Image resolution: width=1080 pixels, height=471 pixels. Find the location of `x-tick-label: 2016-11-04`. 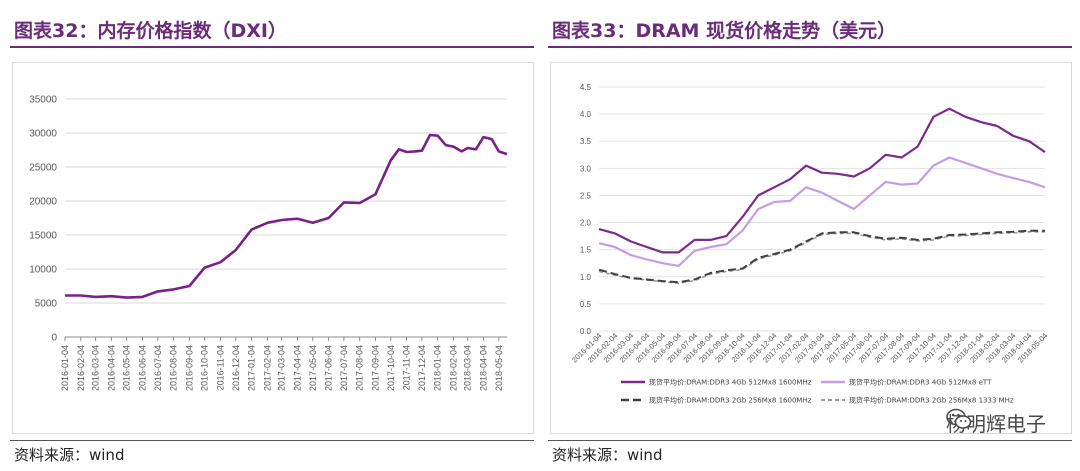

x-tick-label: 2016-11-04 is located at coordinates (220, 367).